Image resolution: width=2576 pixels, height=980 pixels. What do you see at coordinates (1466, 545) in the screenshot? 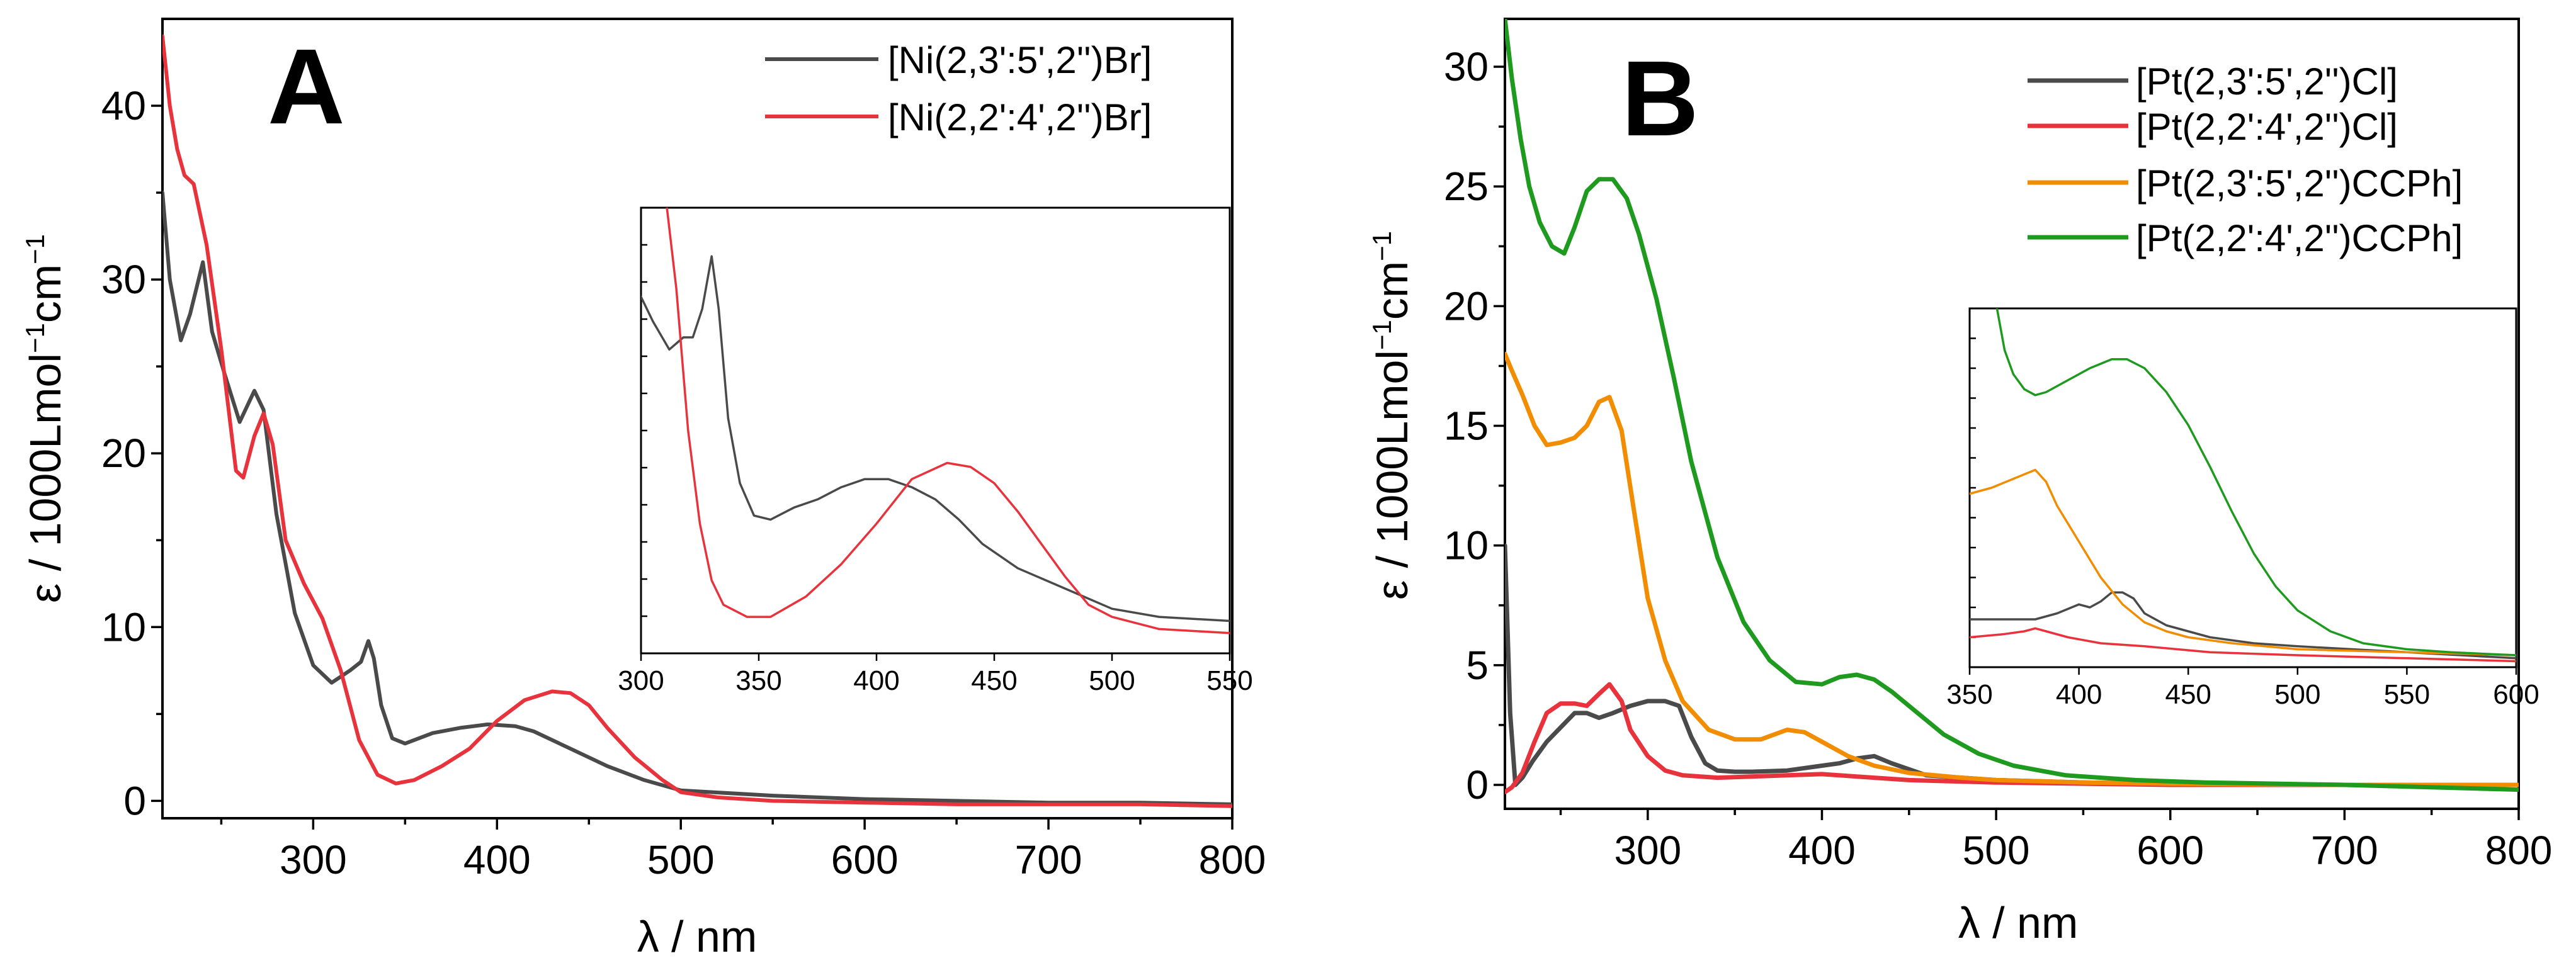
I see `panel-b-y-tick-label: 10` at bounding box center [1466, 545].